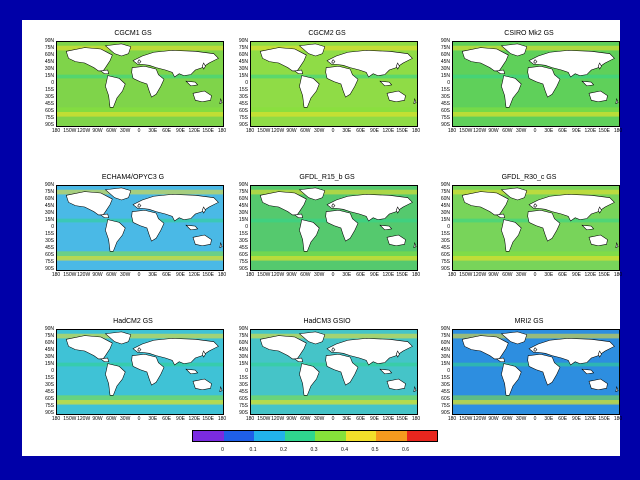 The width and height of the screenshot is (640, 480). What do you see at coordinates (405, 450) in the screenshot?
I see `colorbar-label: 0.6` at bounding box center [405, 450].